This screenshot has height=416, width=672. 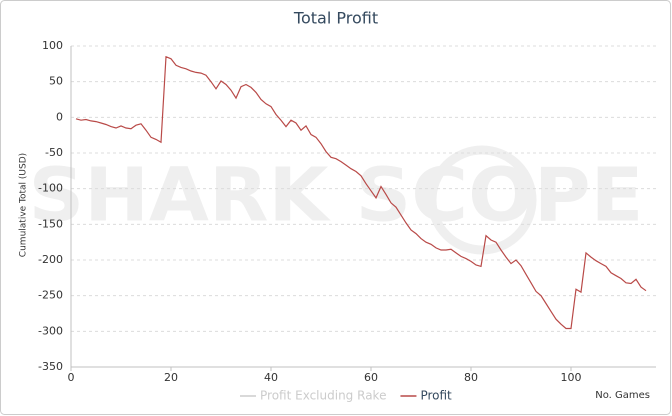 I want to click on x-tick-label: 20, so click(x=171, y=377).